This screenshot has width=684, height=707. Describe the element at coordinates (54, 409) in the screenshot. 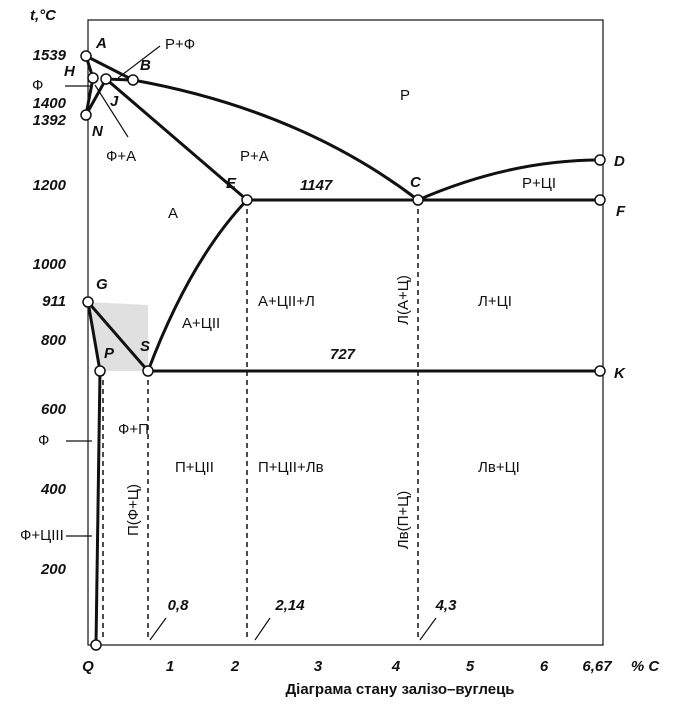

I see `y-tick-label: 600` at that location.